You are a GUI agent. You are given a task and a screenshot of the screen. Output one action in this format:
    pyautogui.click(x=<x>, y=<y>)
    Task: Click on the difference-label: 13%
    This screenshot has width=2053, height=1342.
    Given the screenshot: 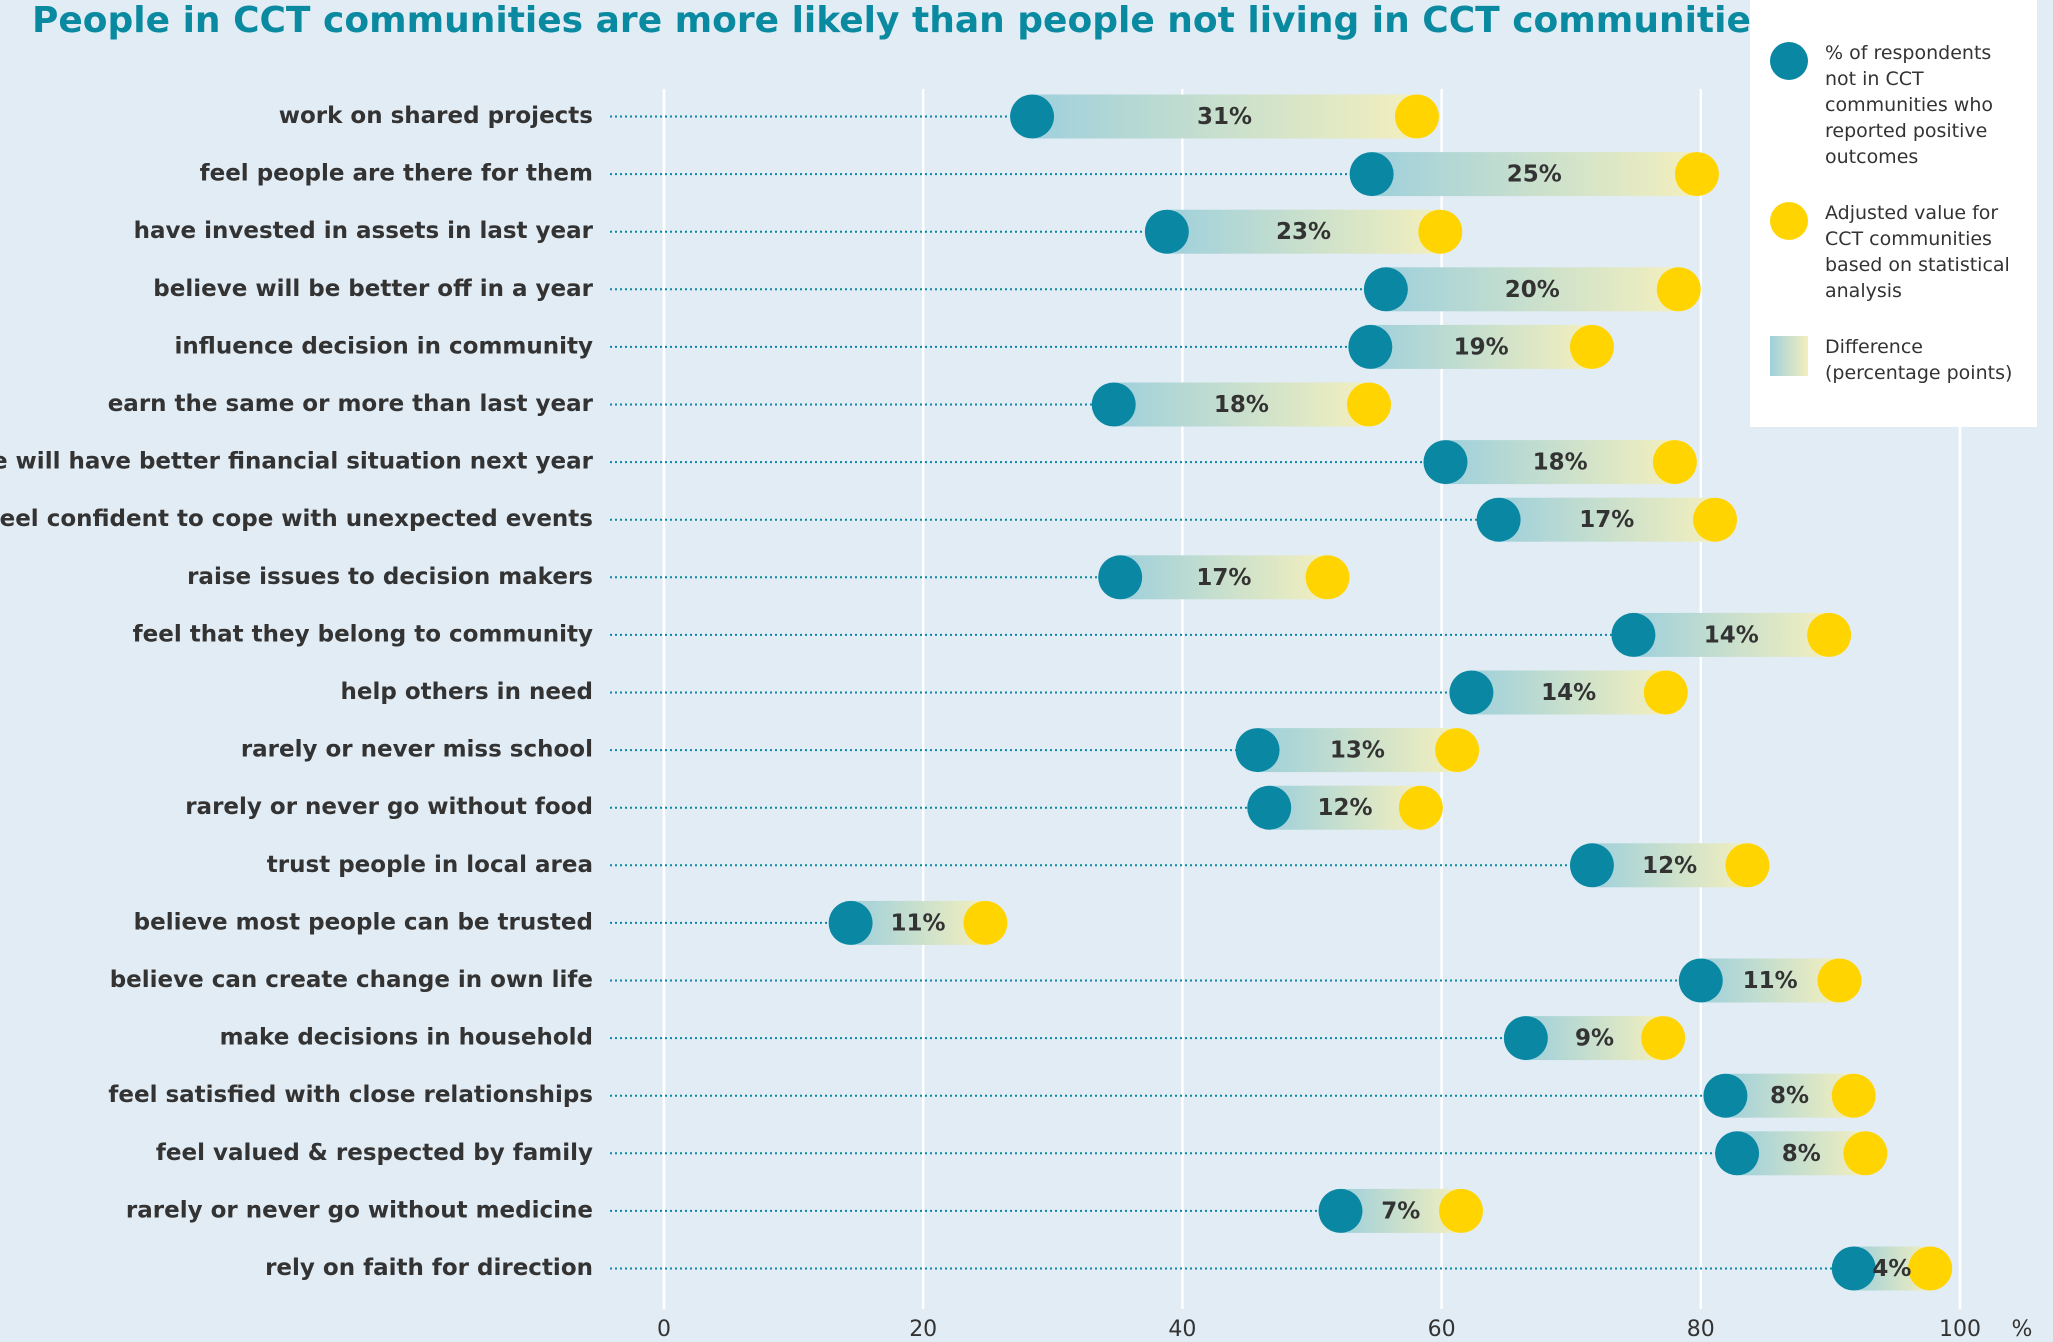 What is the action you would take?
    pyautogui.click(x=1357, y=751)
    